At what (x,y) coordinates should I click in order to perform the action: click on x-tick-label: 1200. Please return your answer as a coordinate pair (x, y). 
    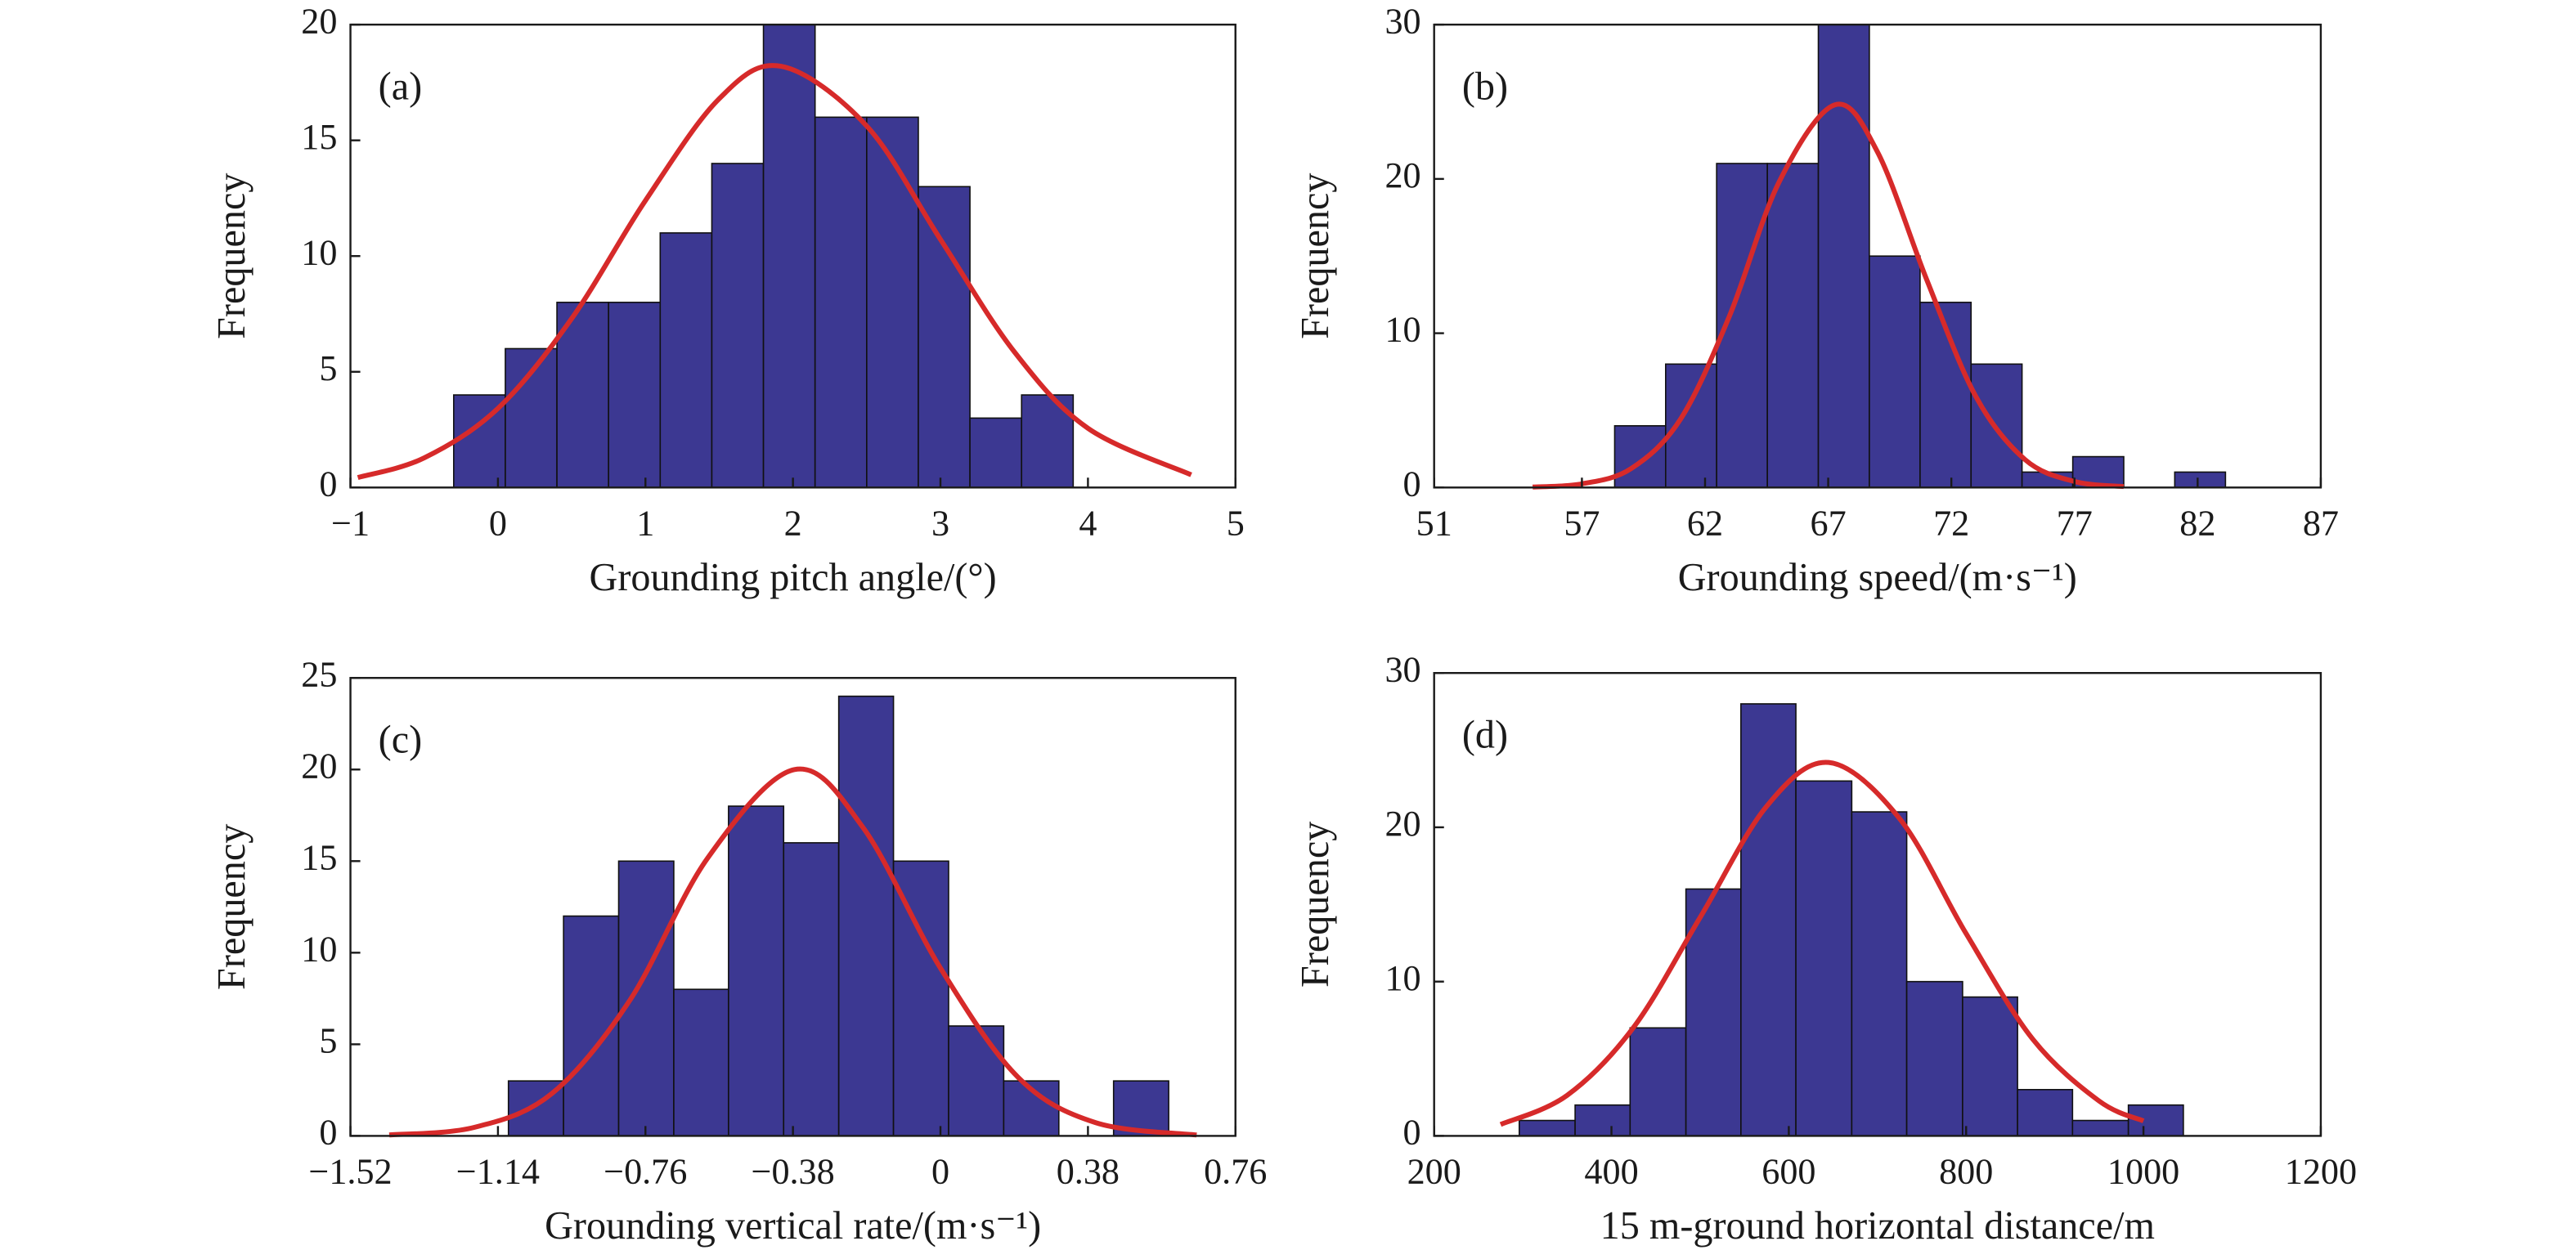
    Looking at the image, I should click on (2321, 1172).